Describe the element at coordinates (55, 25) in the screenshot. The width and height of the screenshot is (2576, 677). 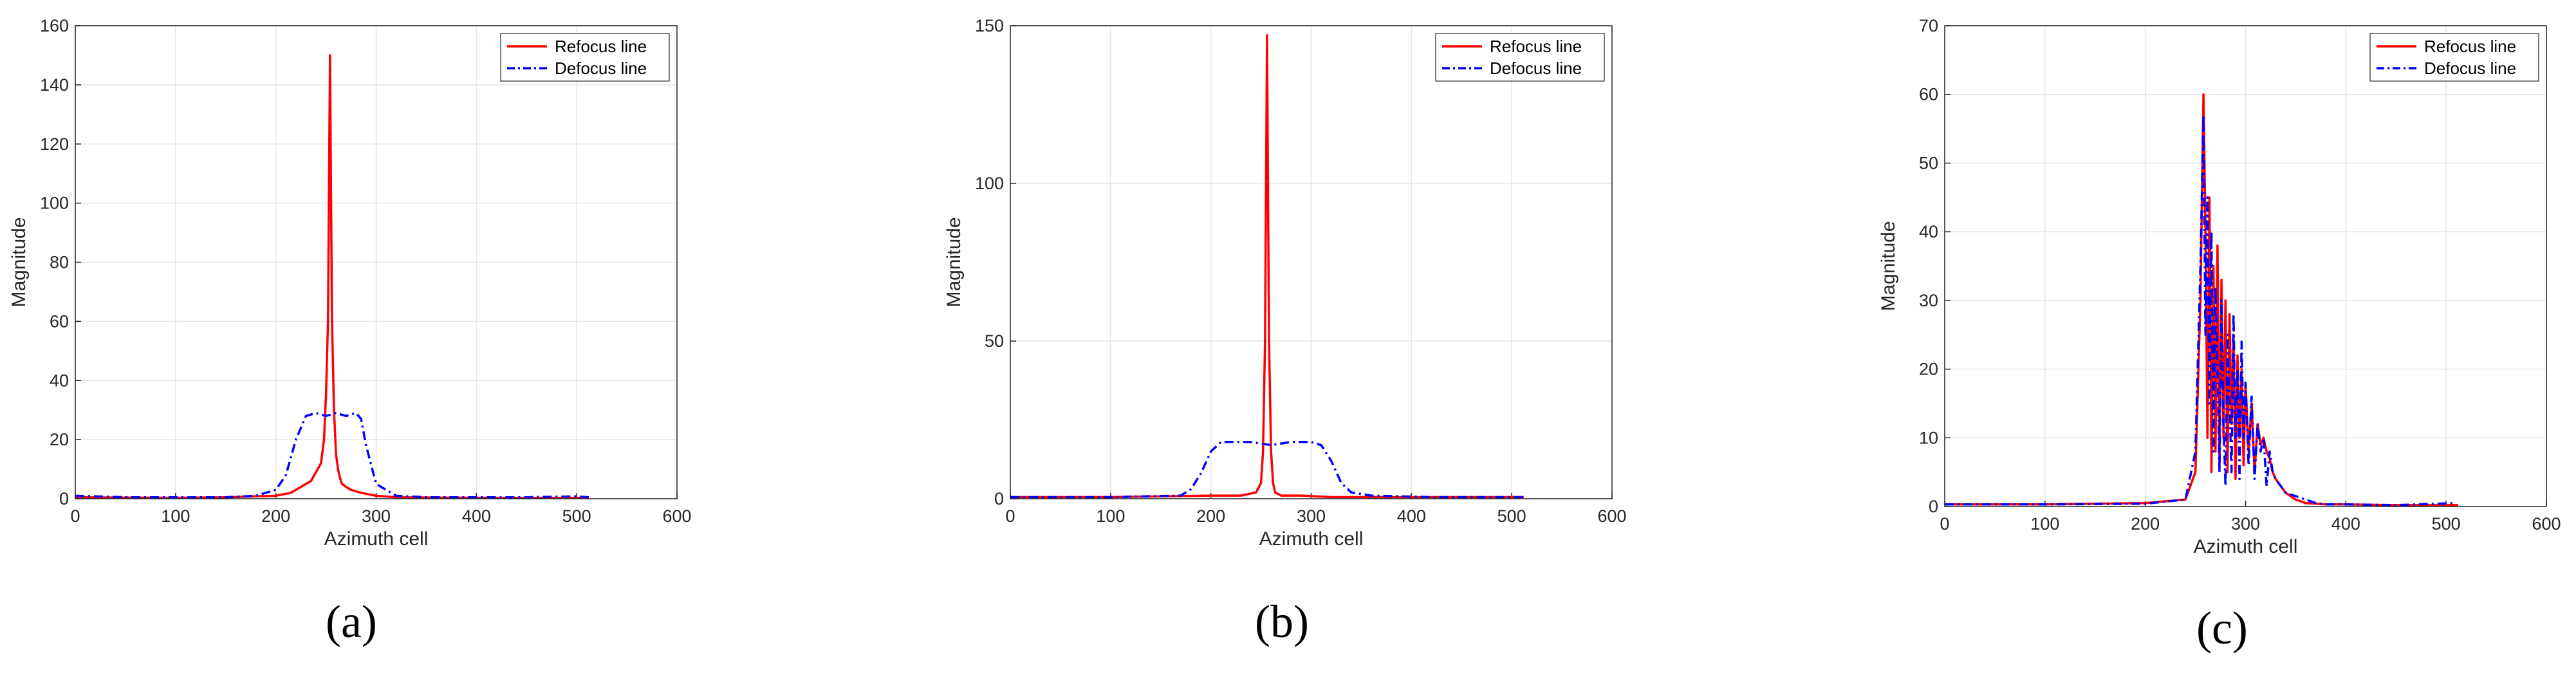
I see `y-tick-label: 160` at that location.